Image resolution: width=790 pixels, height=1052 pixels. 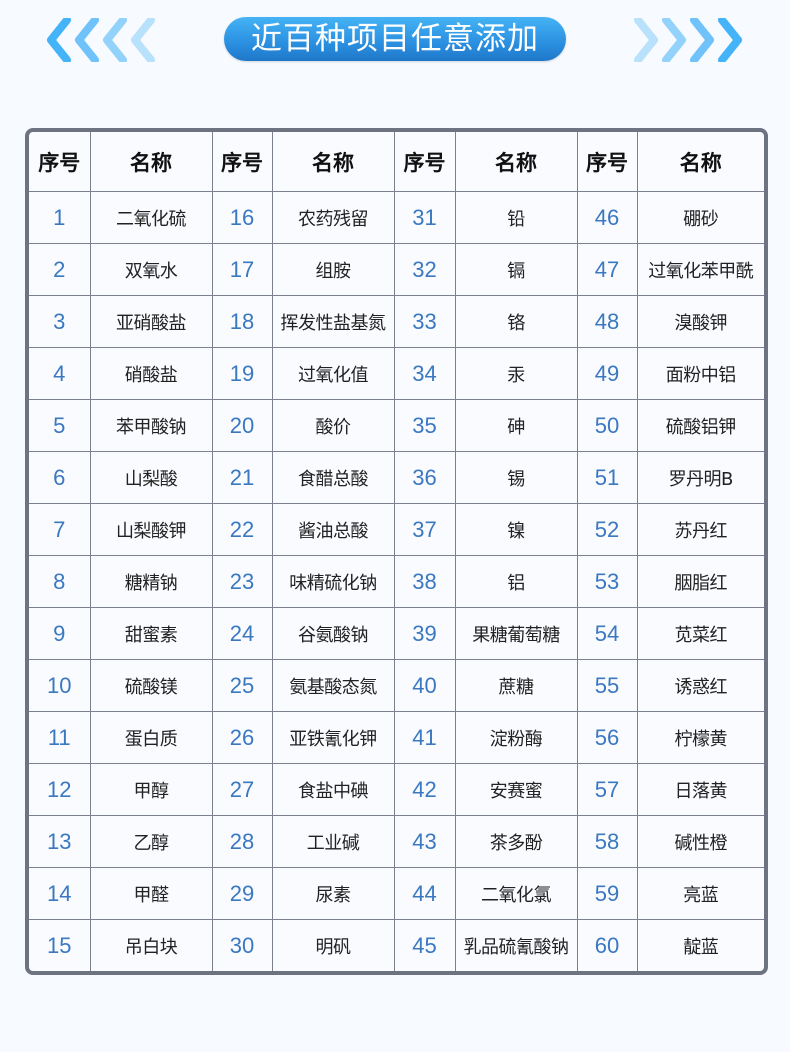 I want to click on chevrons-right-icon, so click(x=687, y=40).